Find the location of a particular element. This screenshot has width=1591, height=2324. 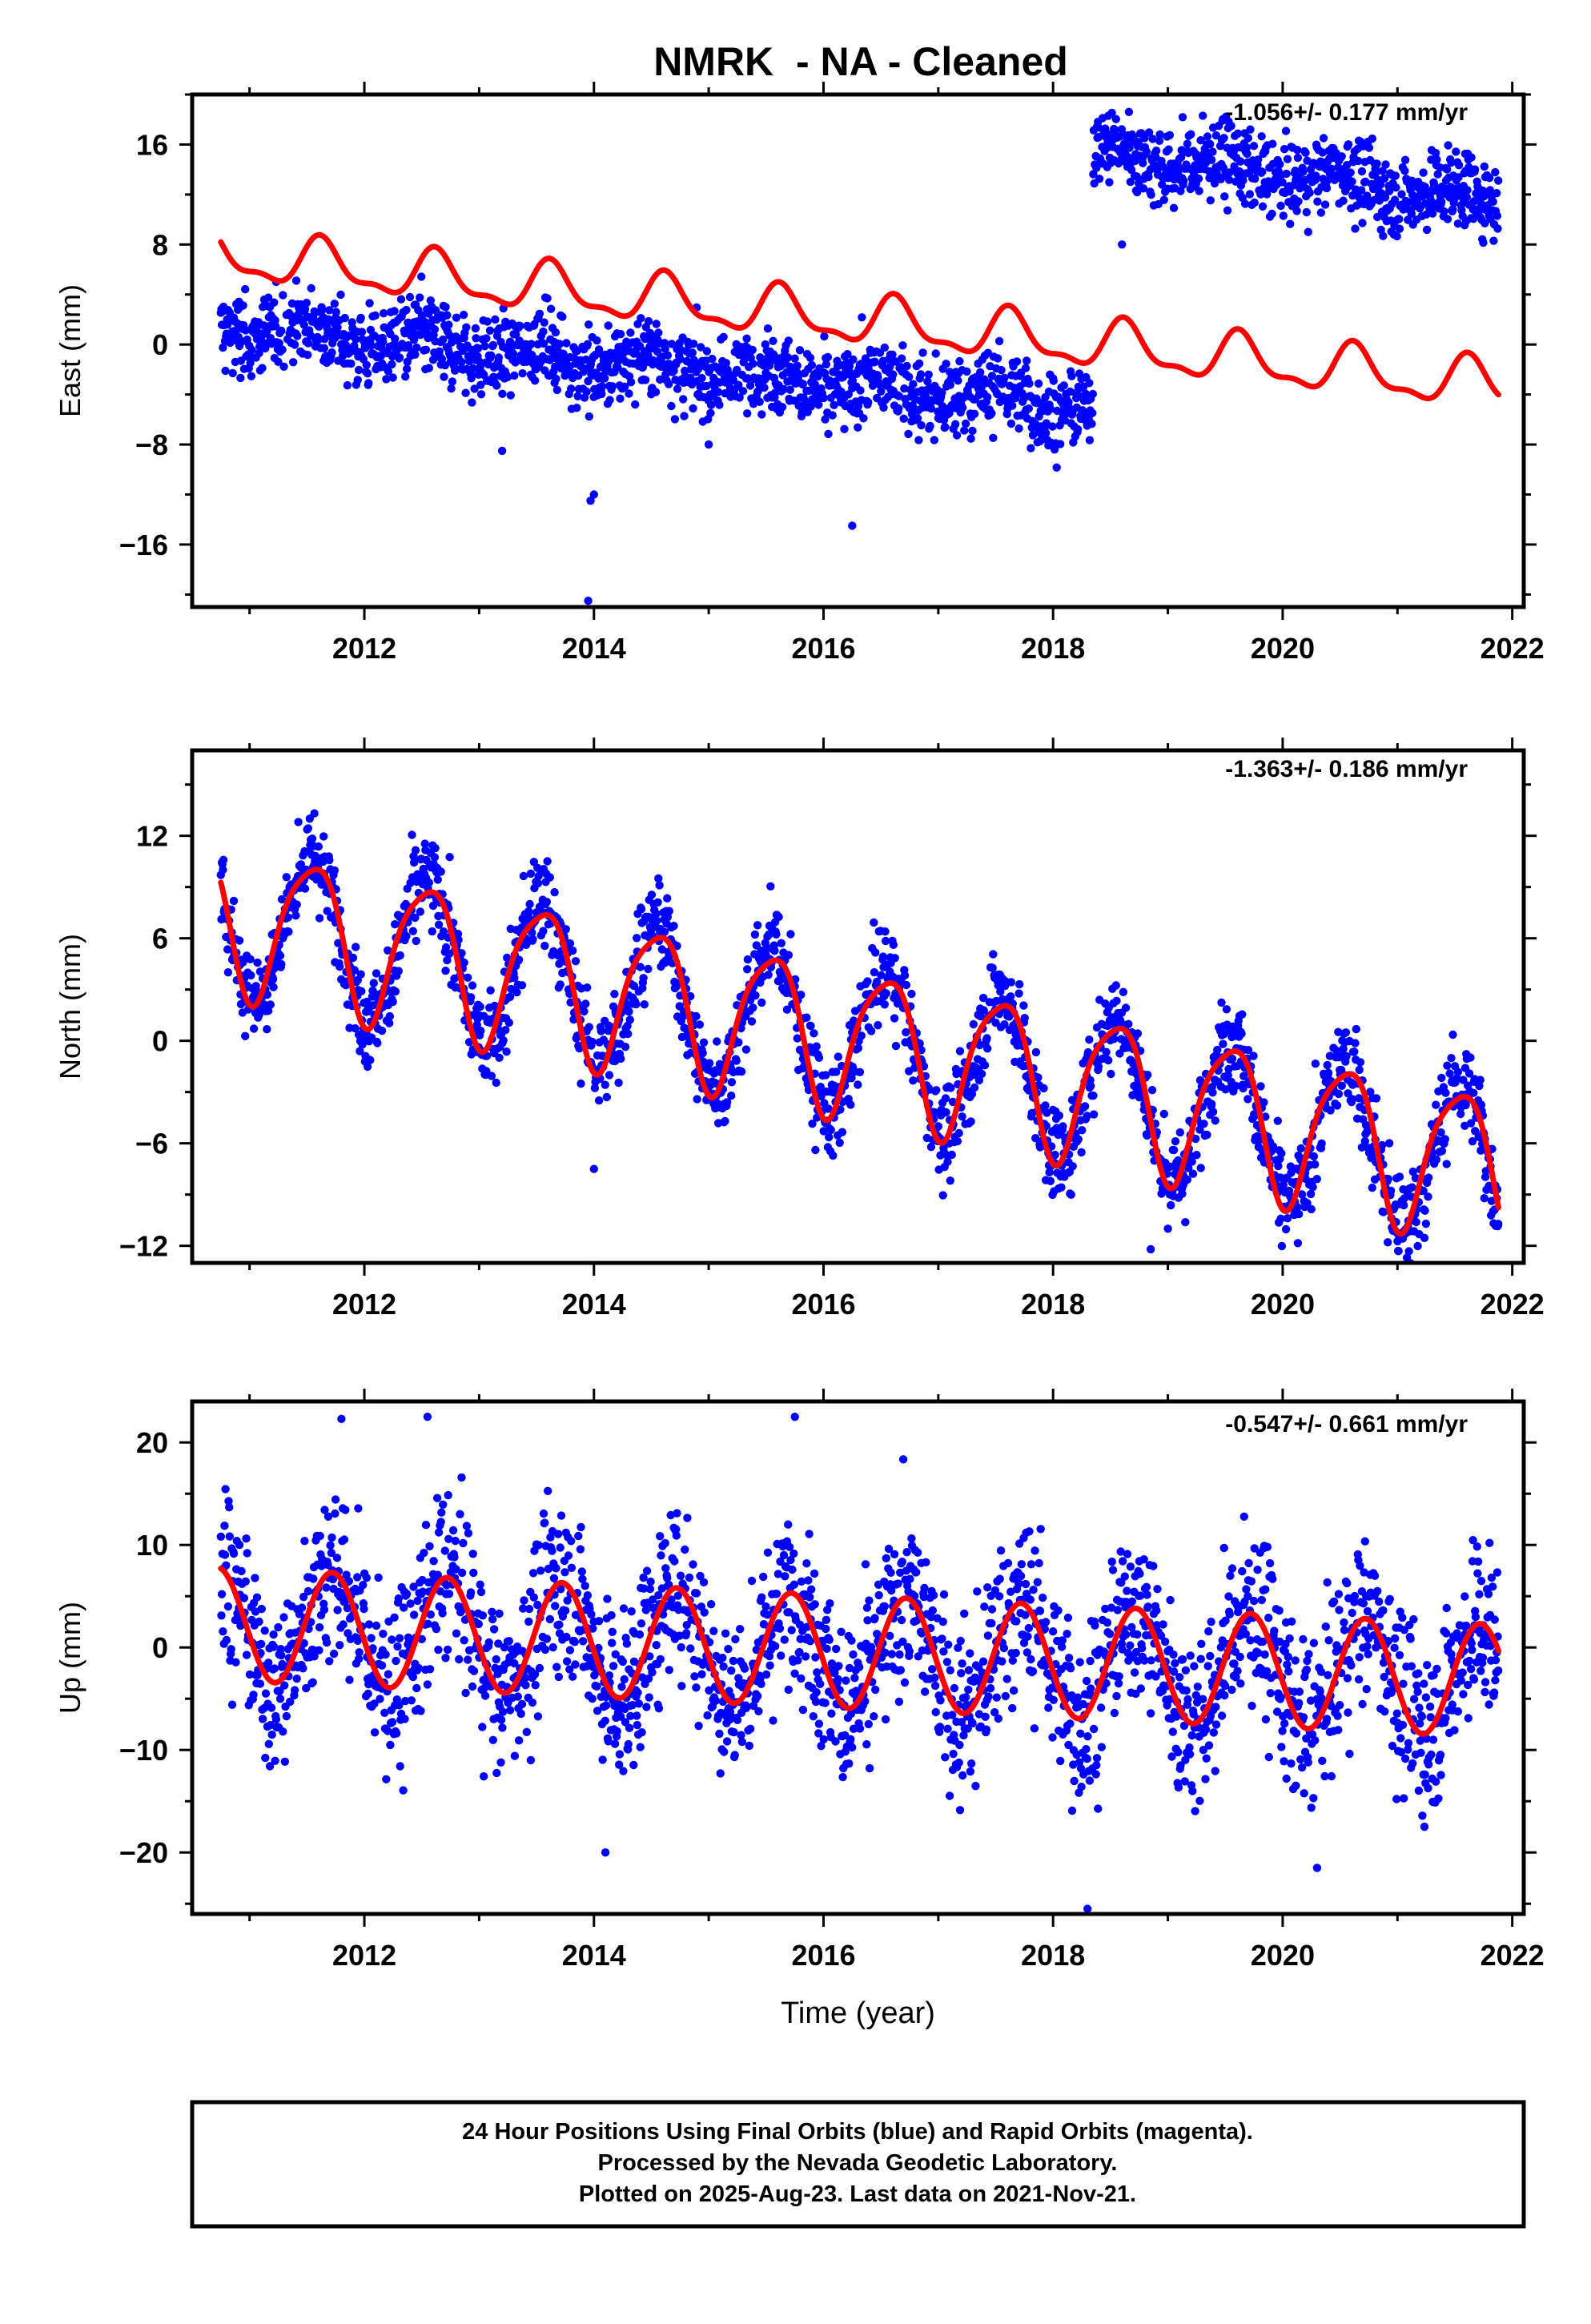

y-tick-label: 6 is located at coordinates (160, 939).